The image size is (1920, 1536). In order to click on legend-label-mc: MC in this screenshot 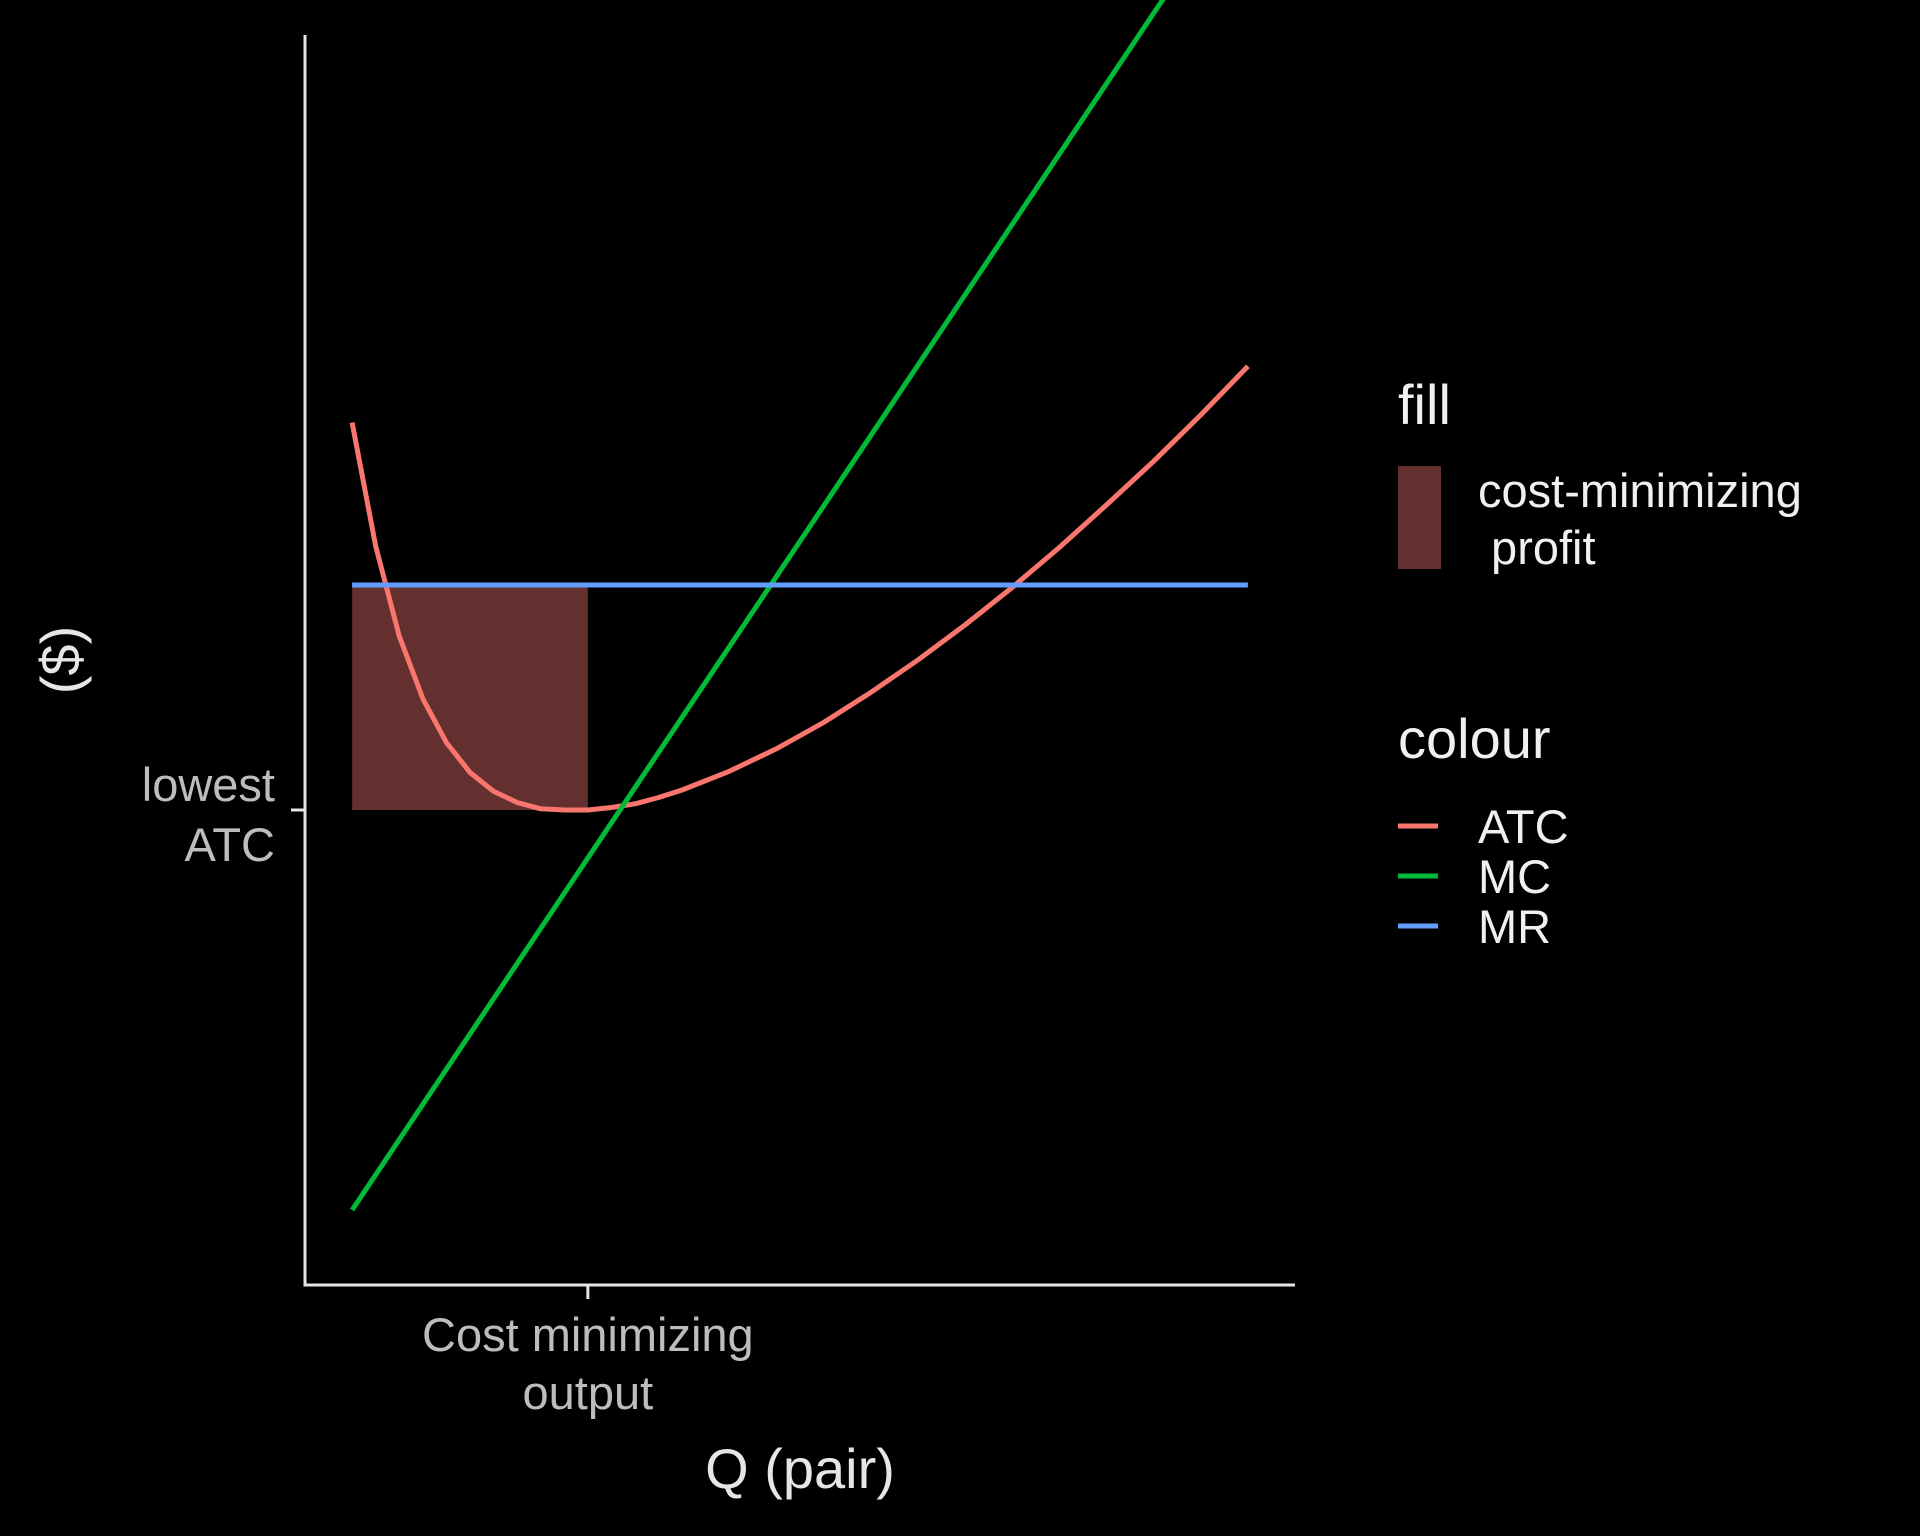, I will do `click(1514, 876)`.